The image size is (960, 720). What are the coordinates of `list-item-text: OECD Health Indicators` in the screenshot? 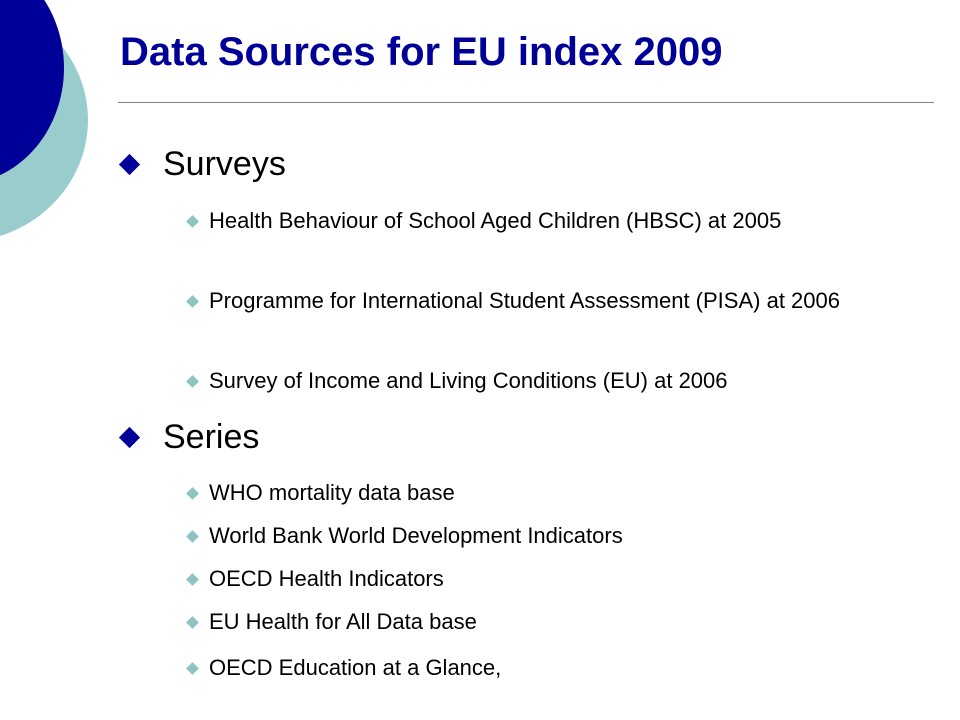 It's located at (326, 578).